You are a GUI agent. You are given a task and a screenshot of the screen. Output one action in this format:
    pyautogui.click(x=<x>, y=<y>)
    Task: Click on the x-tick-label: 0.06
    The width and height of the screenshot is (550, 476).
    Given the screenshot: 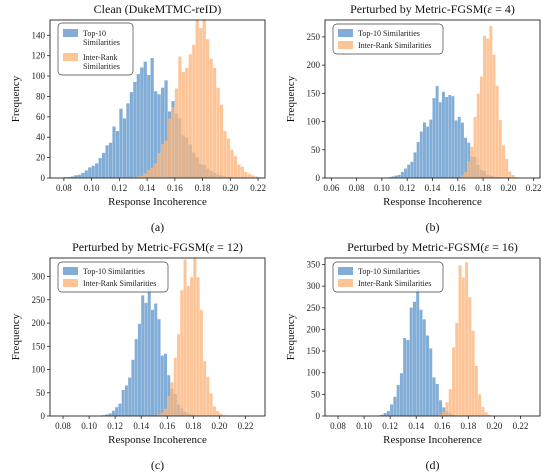 What is the action you would take?
    pyautogui.click(x=331, y=188)
    